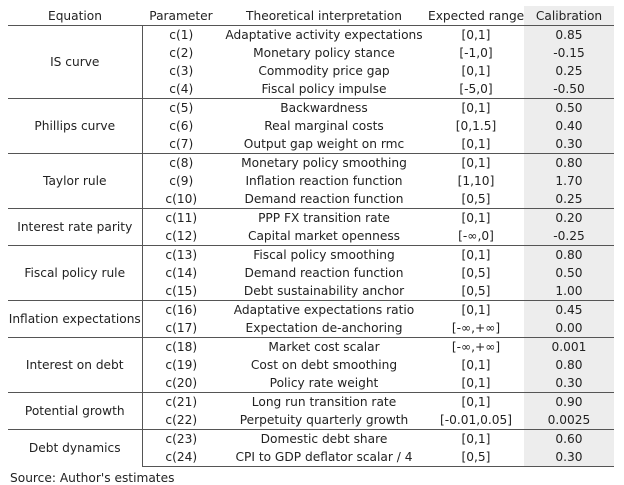 This screenshot has height=485, width=624. I want to click on table-row: c(4) Fiscal policy impulse [-5,0] -0.50, so click(311, 89).